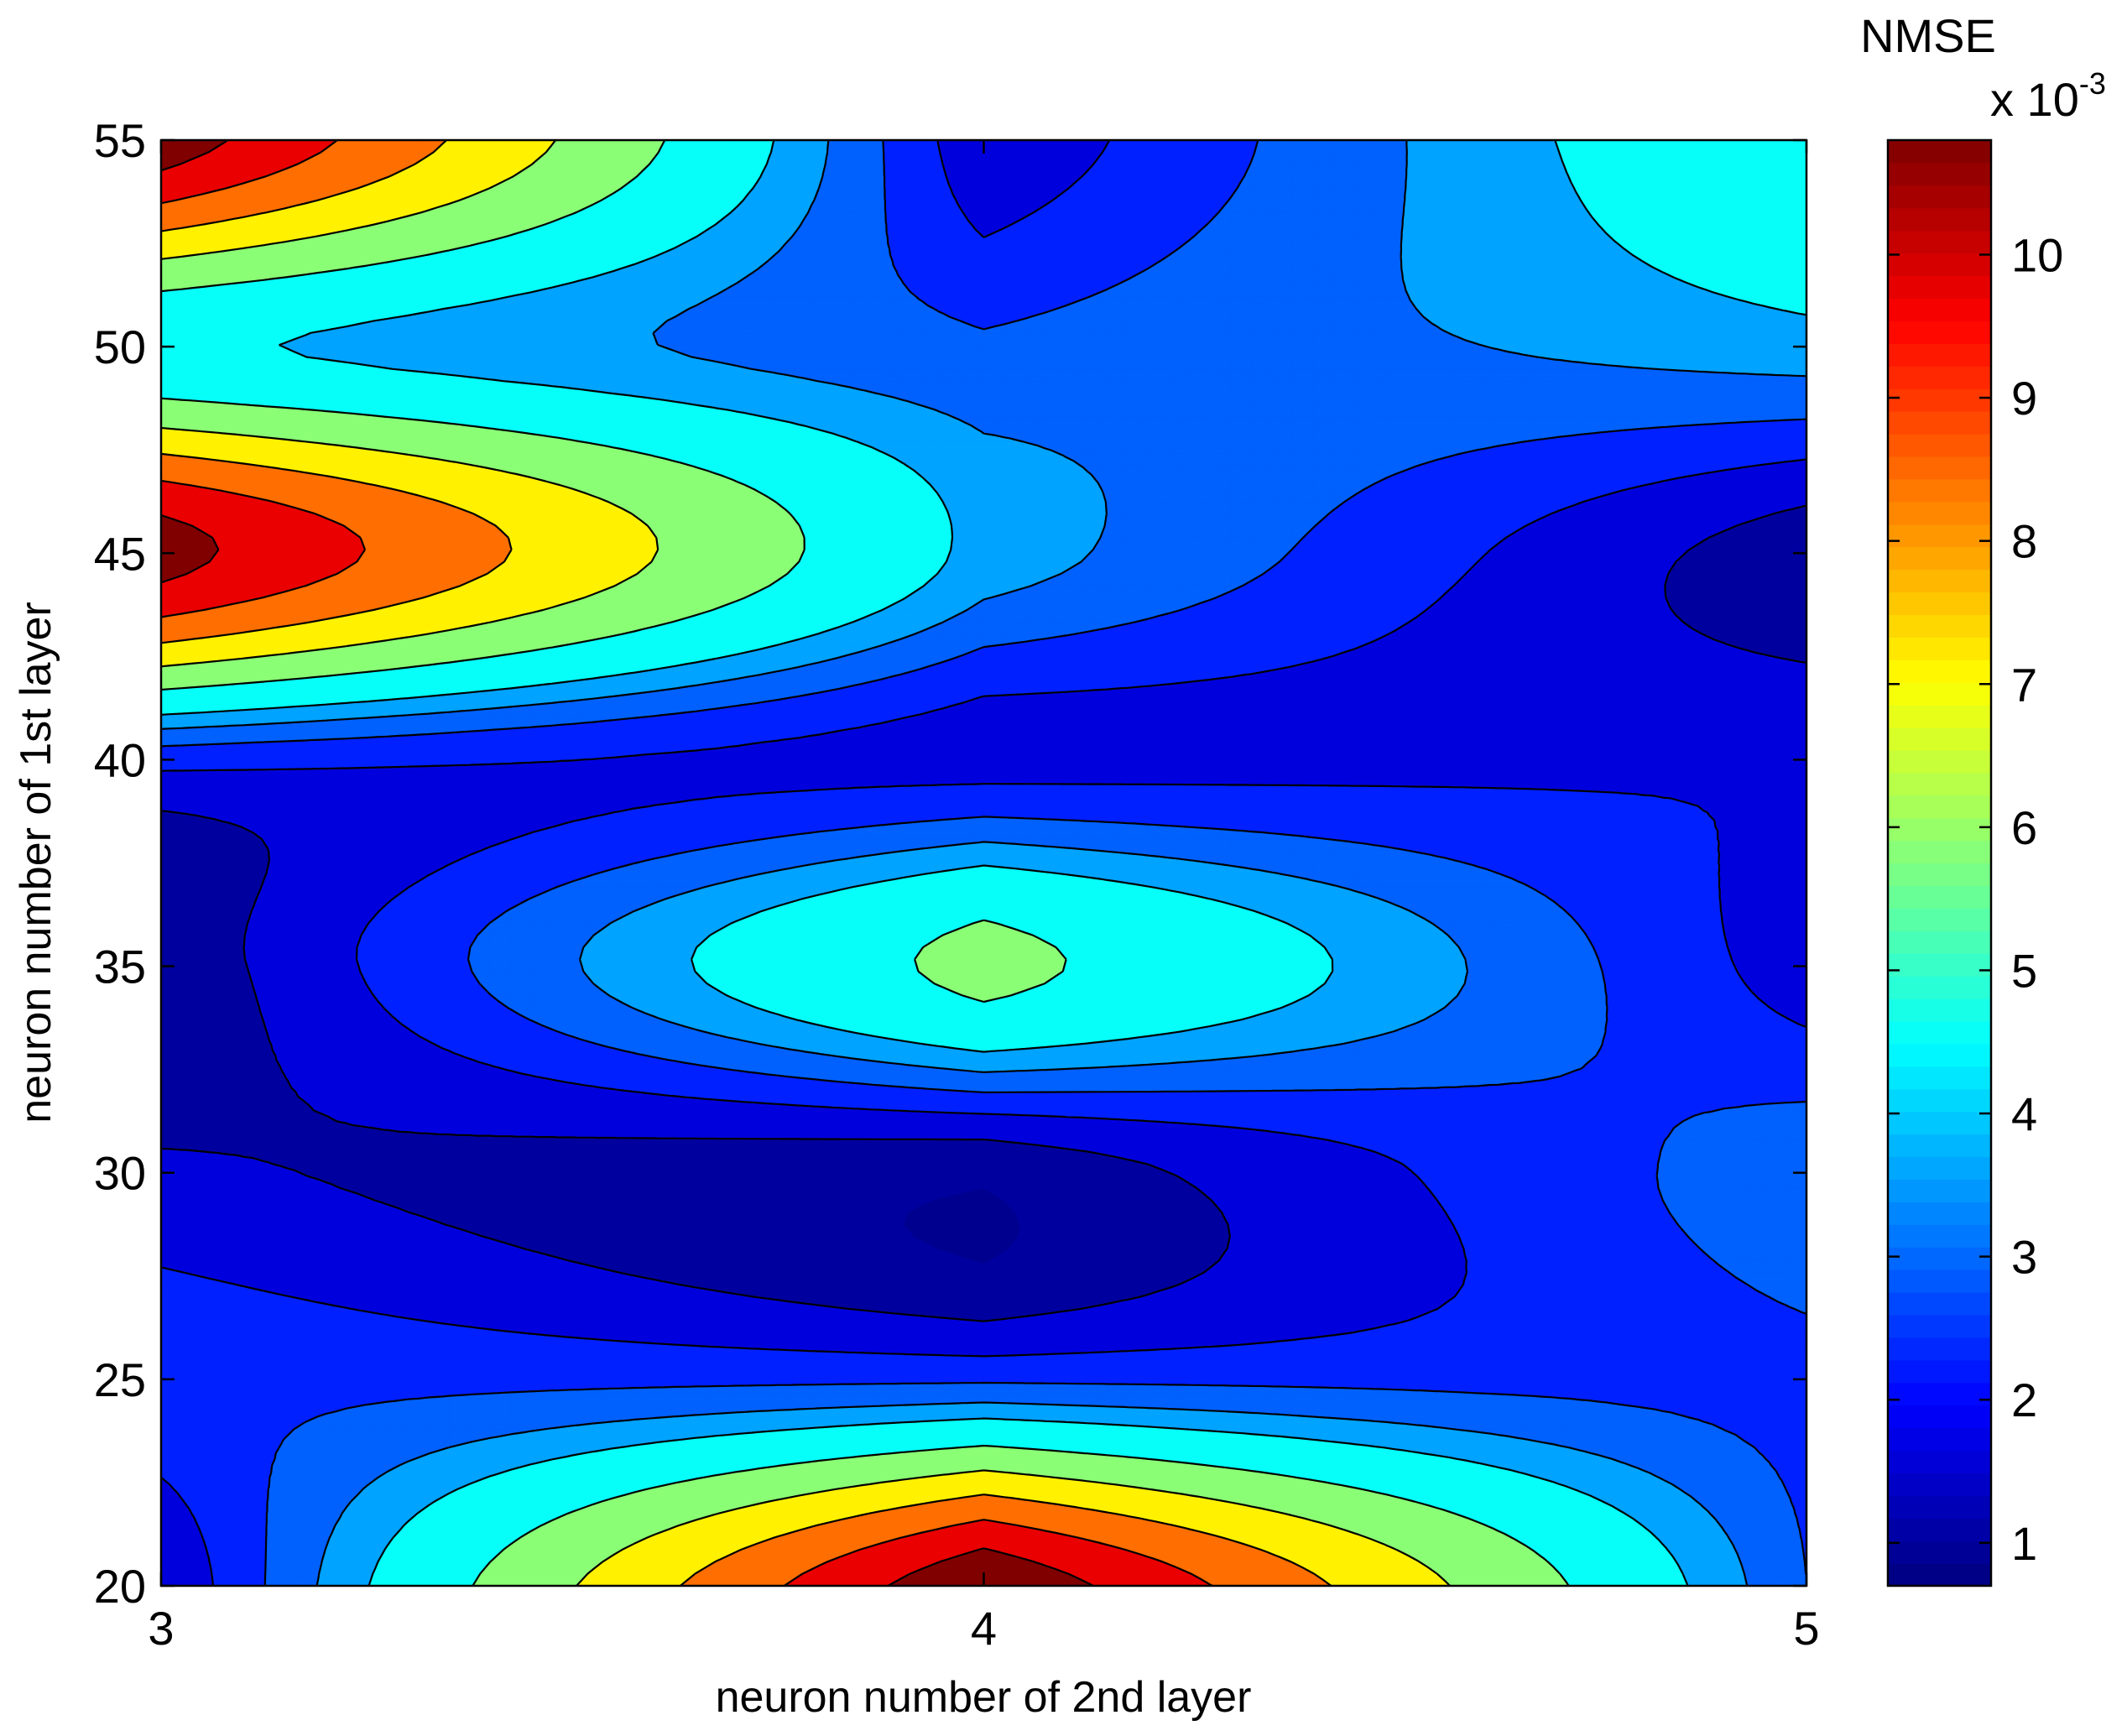 The height and width of the screenshot is (1736, 2127). I want to click on colorbar-bands, so click(1939, 864).